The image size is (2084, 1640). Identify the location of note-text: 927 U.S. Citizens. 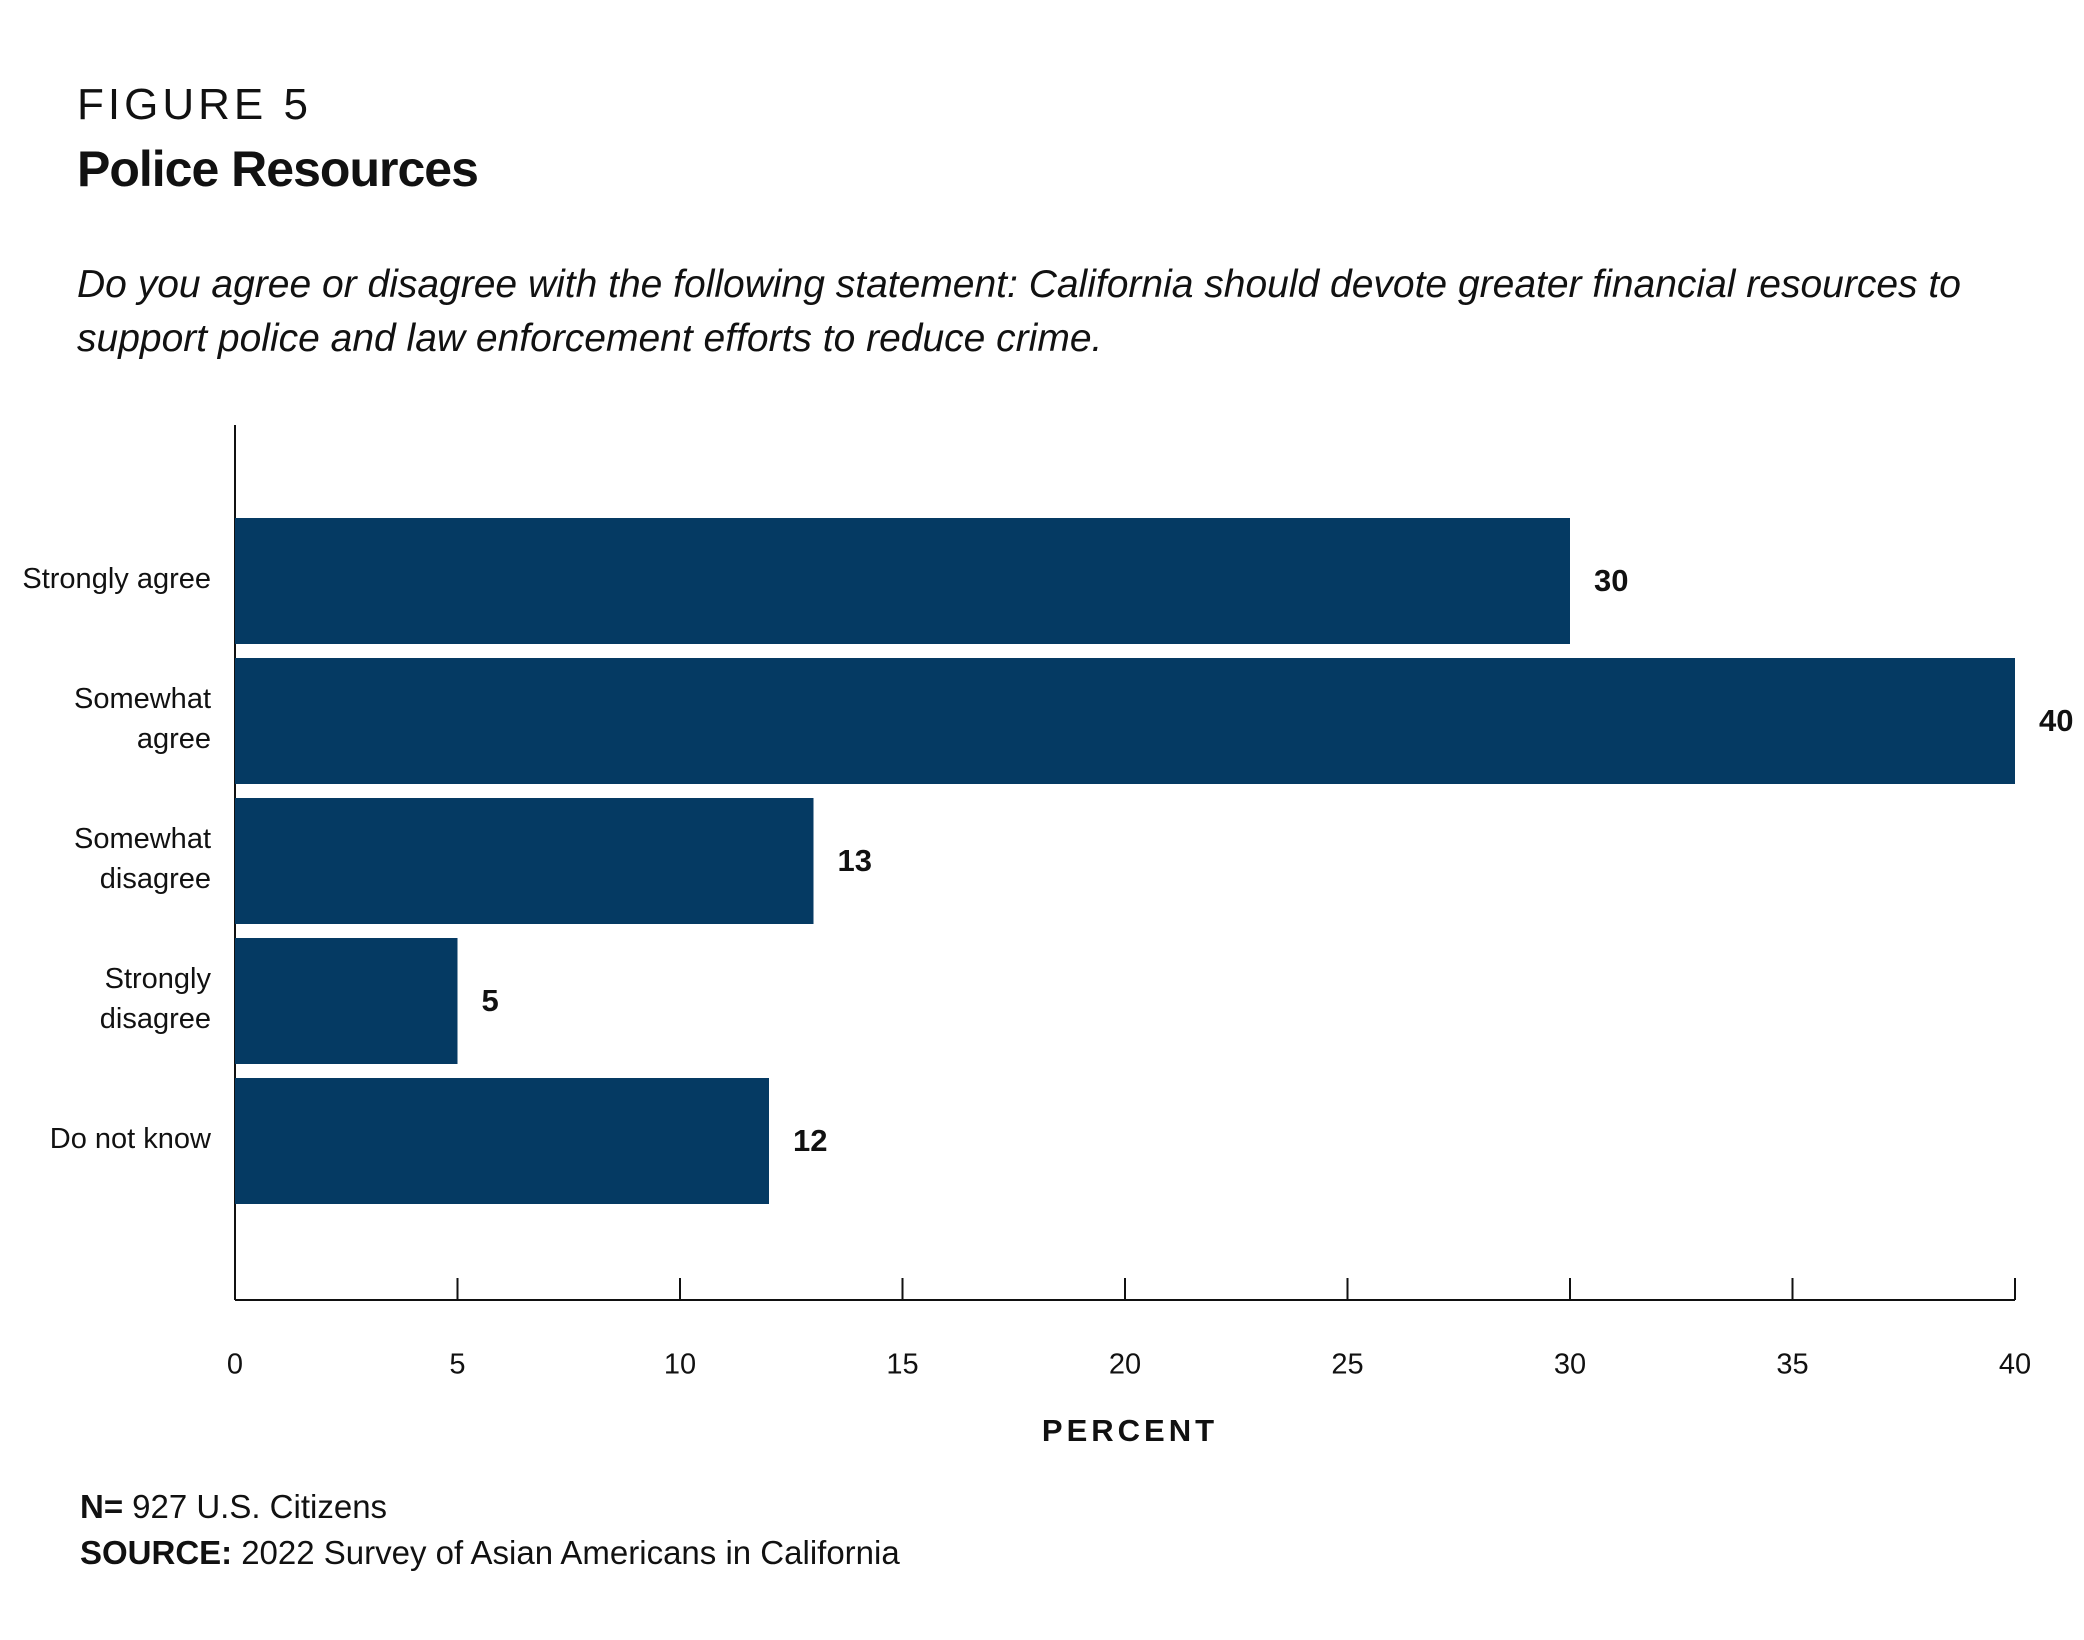
(260, 1506).